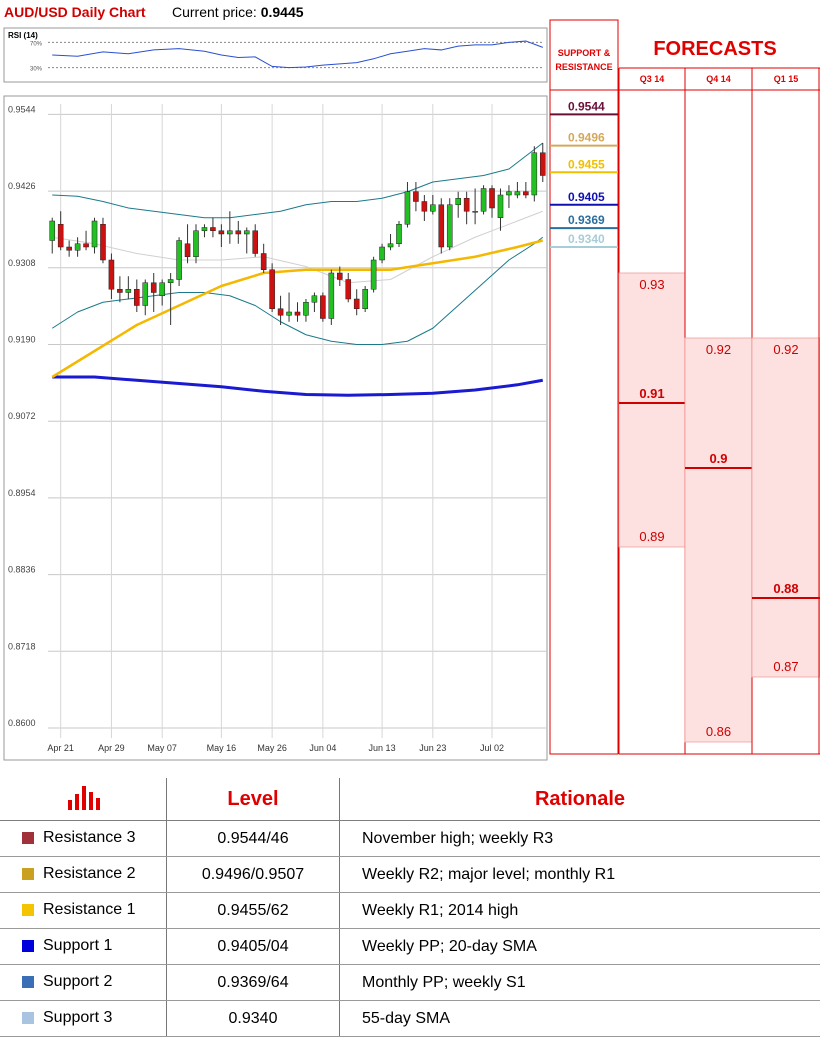  What do you see at coordinates (22, 186) in the screenshot?
I see `y-tick-label: 0.9426` at bounding box center [22, 186].